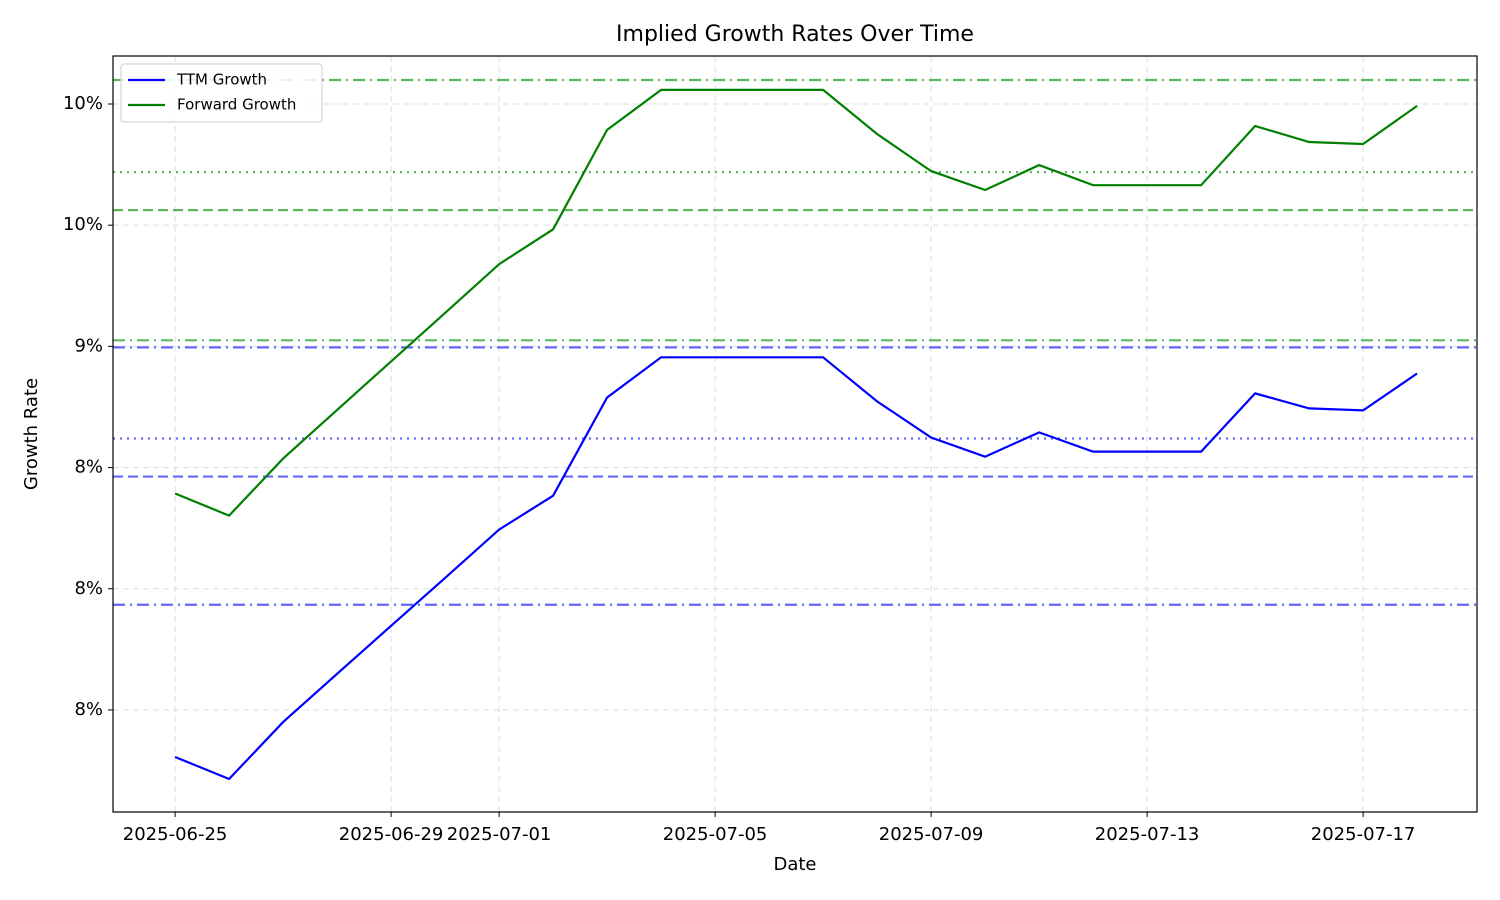  Describe the element at coordinates (931, 834) in the screenshot. I see `x-tick-label: 2025-07-09` at that location.